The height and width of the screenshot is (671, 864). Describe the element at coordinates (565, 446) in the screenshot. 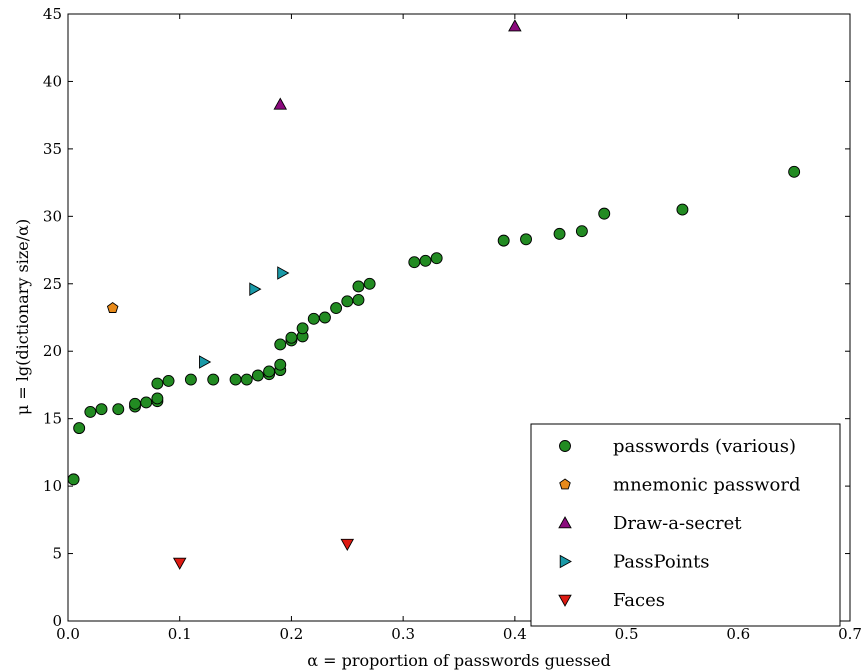

I see `legend-marker-passwords-various` at that location.